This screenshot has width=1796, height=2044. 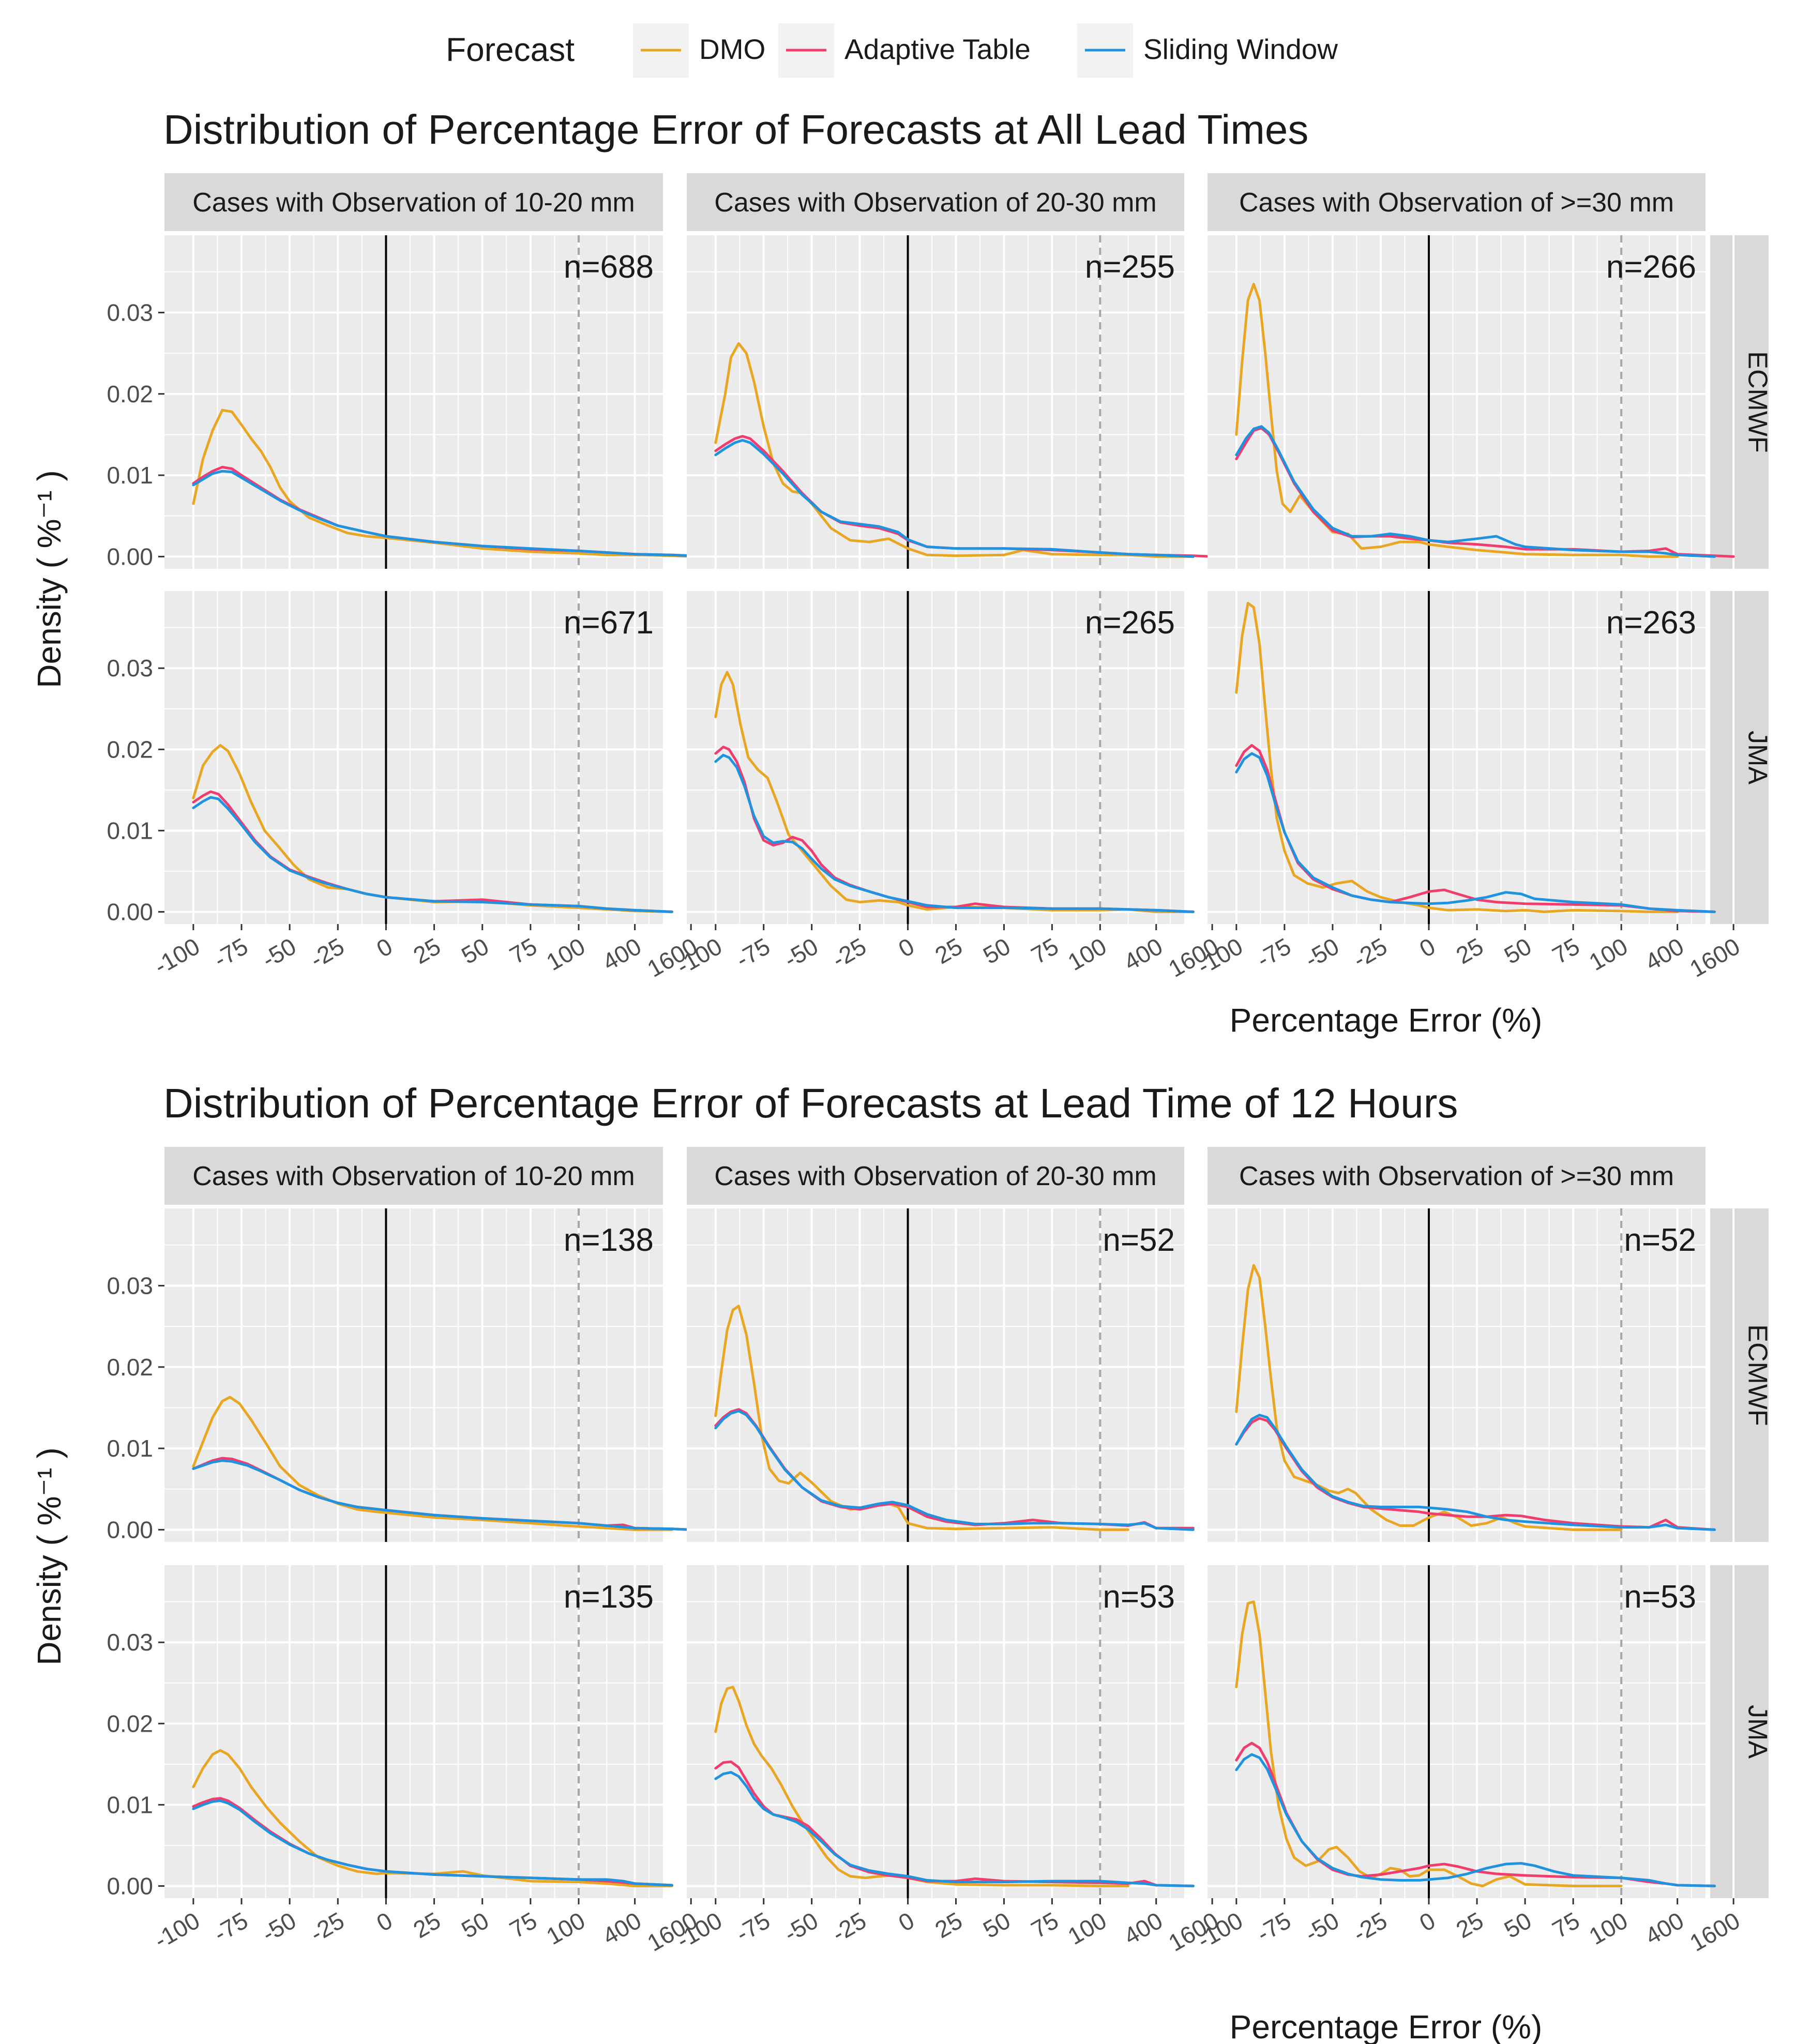 I want to click on legend-label-dmo: DMO, so click(x=732, y=49).